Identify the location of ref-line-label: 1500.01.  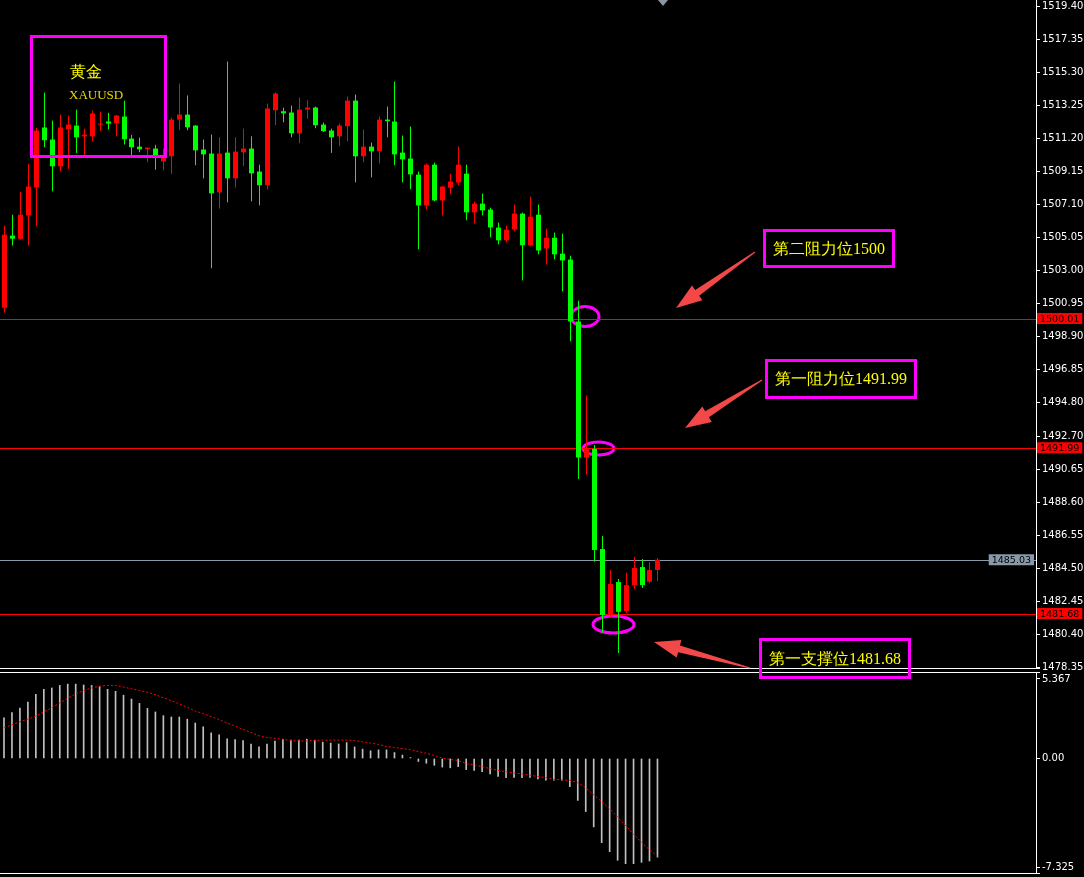
(1060, 318).